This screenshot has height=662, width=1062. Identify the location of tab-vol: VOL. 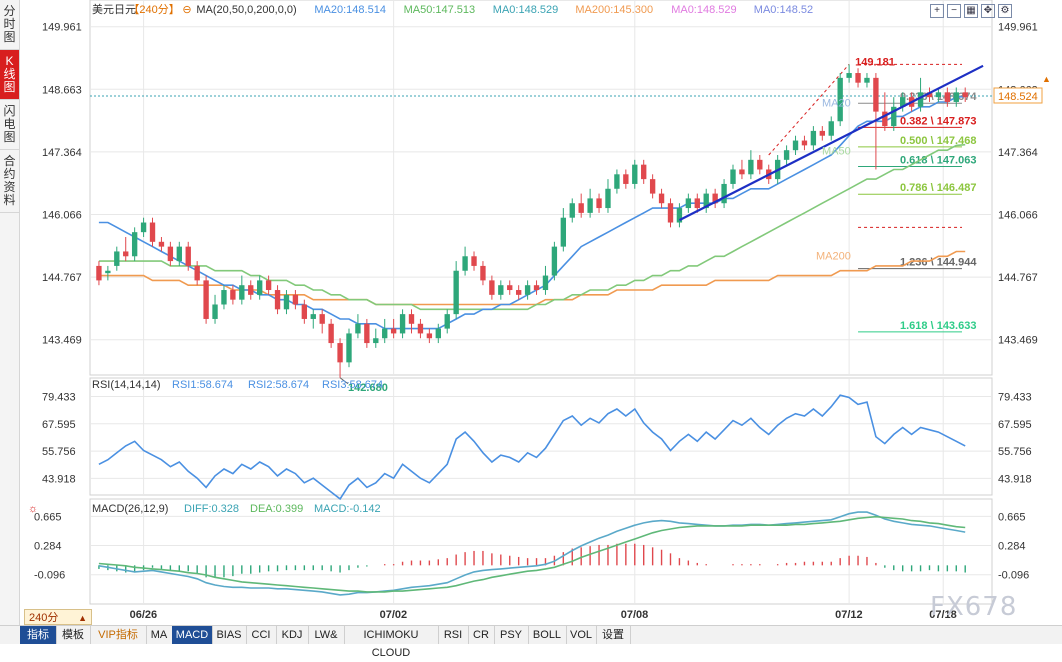
(581, 635).